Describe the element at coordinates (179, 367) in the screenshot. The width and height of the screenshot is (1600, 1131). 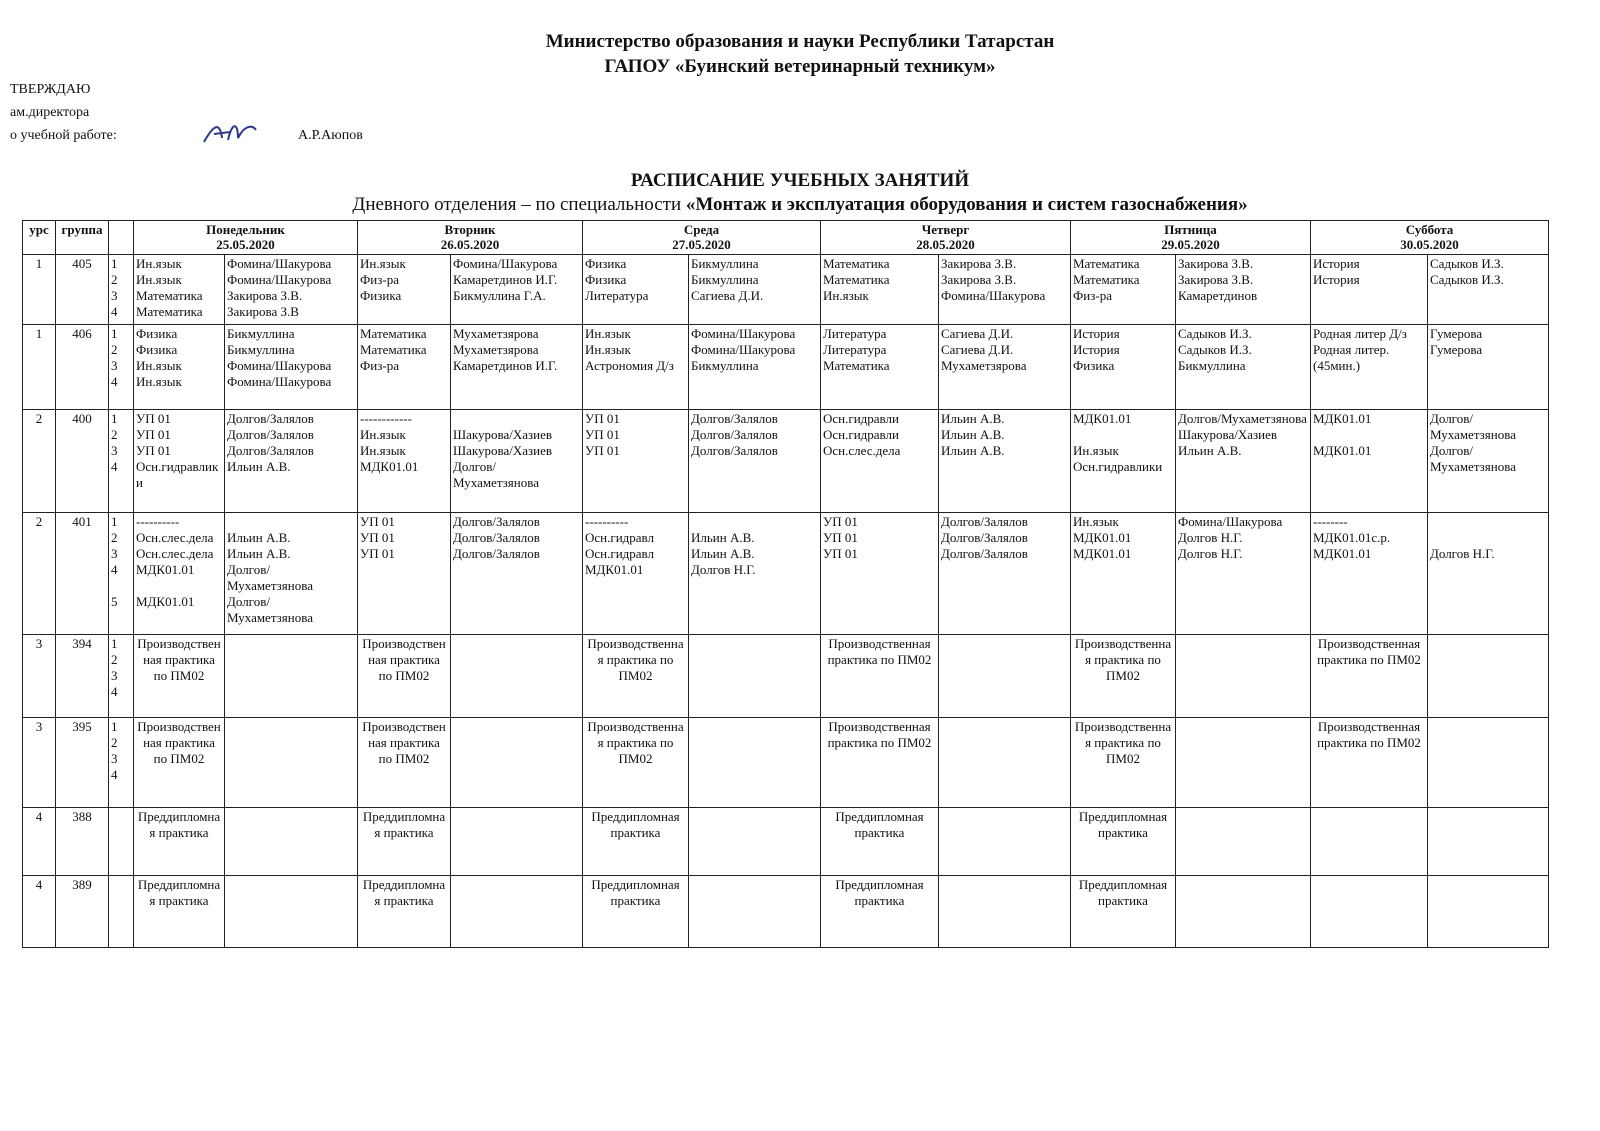
I see `subjects: Физика Физика Ин.язык Ин.язык` at that location.